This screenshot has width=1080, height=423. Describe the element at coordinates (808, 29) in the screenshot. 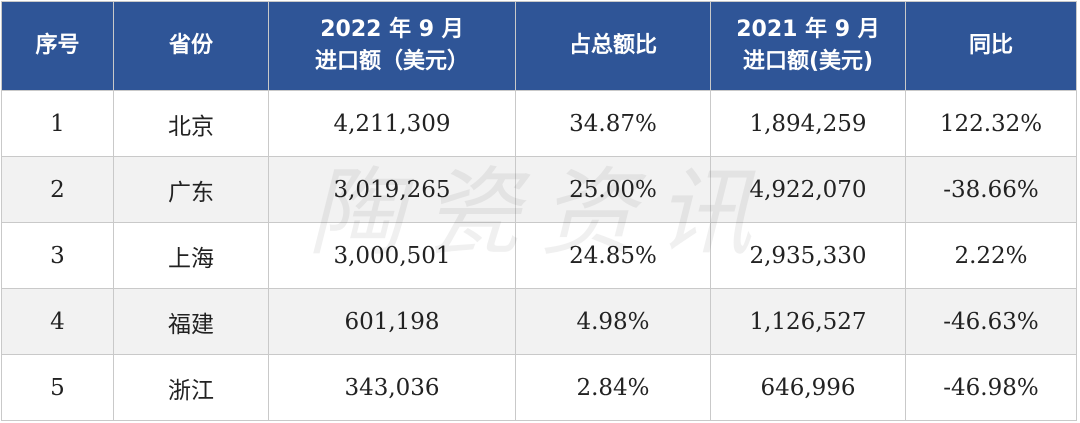

I see `header-text: 2021 年 9 月` at that location.